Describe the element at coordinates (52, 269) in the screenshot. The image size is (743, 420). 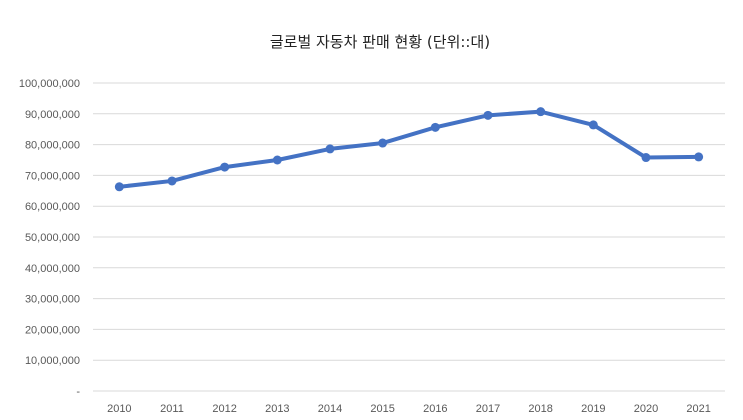
I see `y-tick-label: 40,000,000` at that location.